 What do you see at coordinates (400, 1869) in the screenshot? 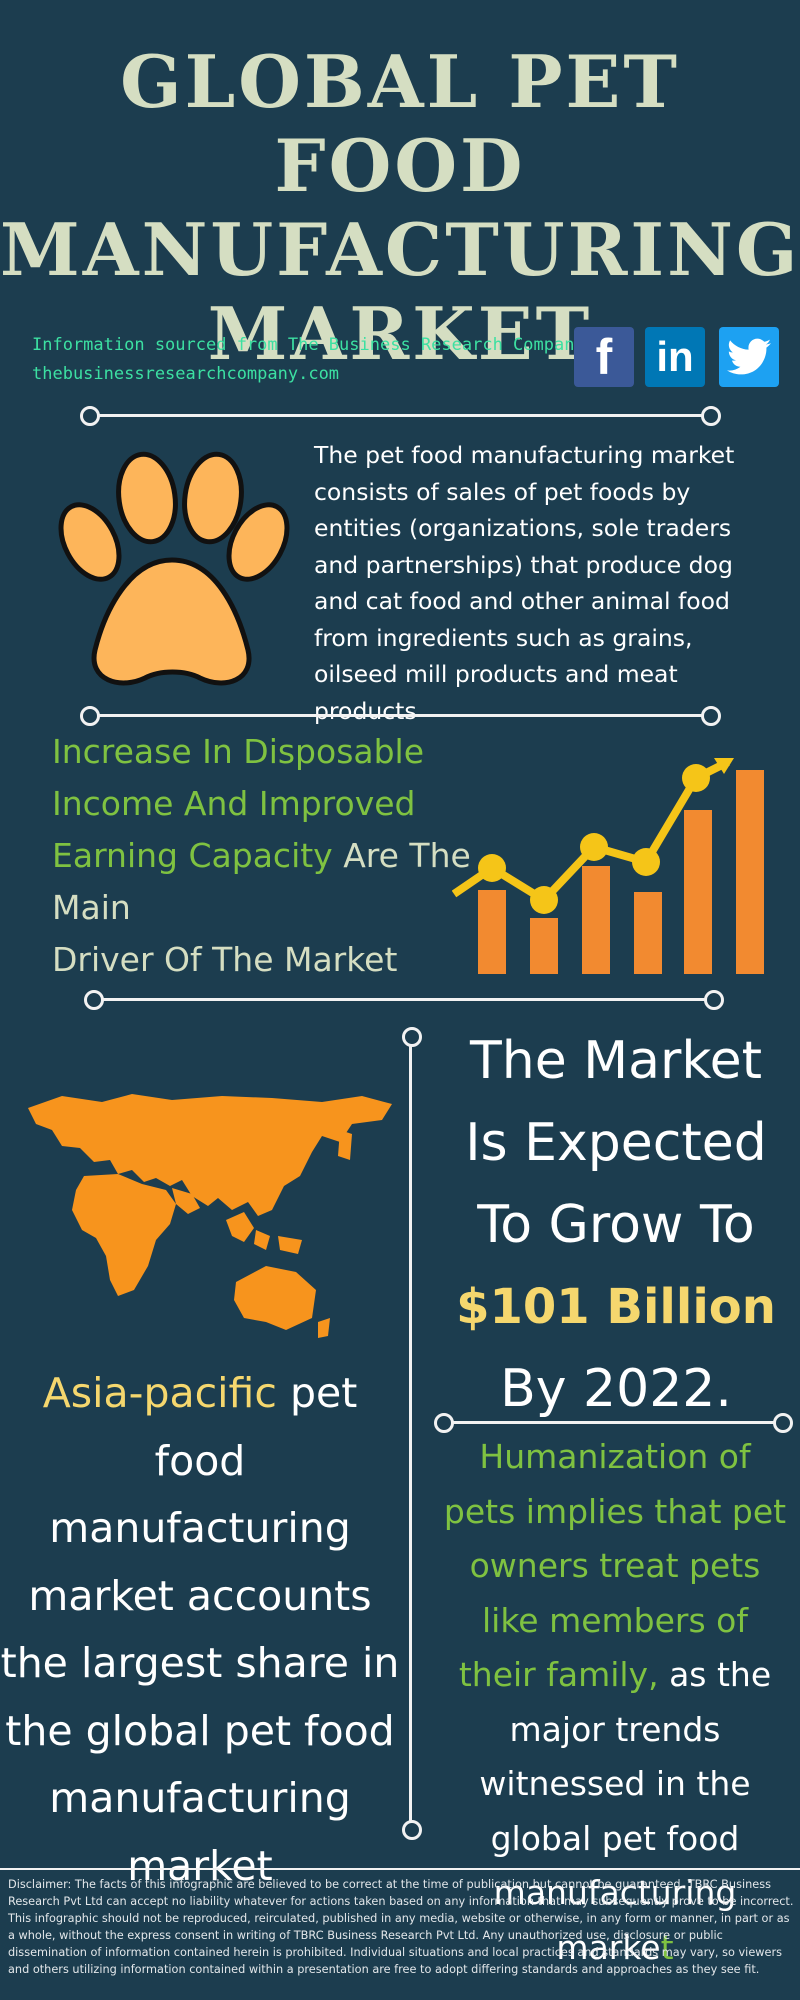
I see `footer-divider` at bounding box center [400, 1869].